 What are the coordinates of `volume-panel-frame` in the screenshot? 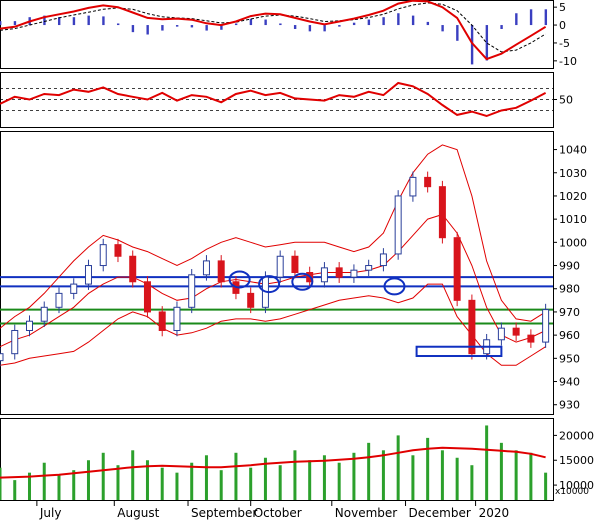 It's located at (277, 459).